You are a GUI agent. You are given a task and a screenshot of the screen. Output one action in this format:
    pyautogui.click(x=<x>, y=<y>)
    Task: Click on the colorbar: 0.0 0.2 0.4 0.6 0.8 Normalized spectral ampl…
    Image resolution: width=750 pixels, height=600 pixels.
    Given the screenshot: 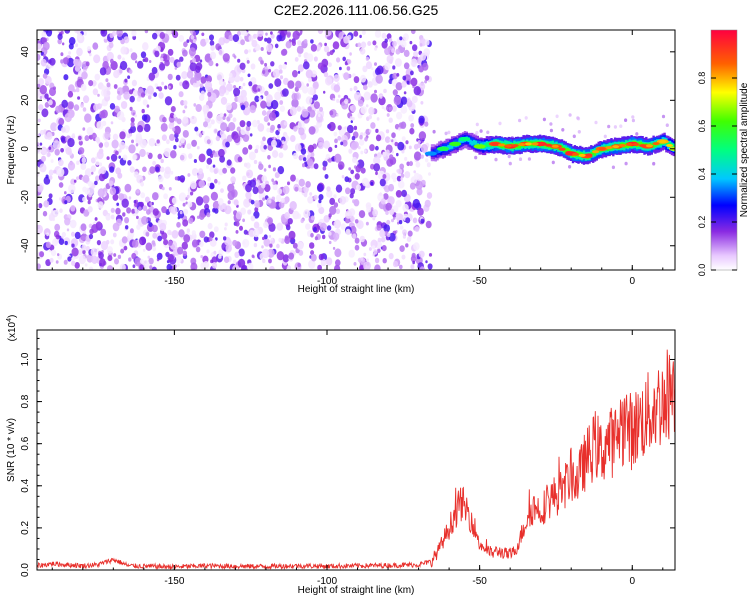 What is the action you would take?
    pyautogui.click(x=723, y=152)
    